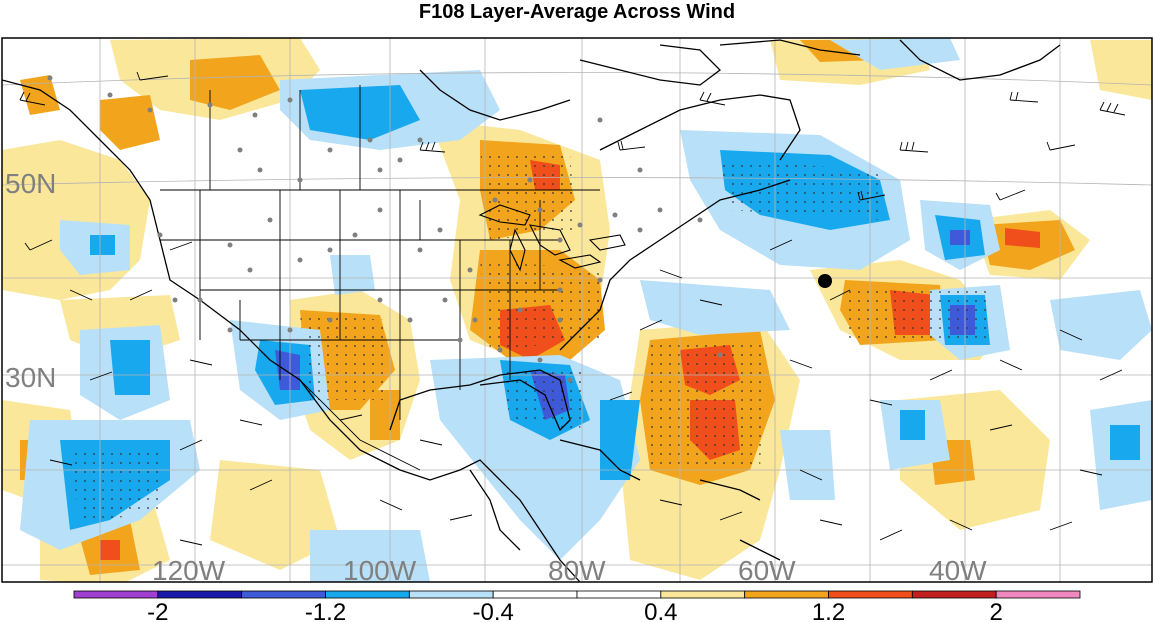  What do you see at coordinates (767, 570) in the screenshot?
I see `lon-label-60w: 60W` at bounding box center [767, 570].